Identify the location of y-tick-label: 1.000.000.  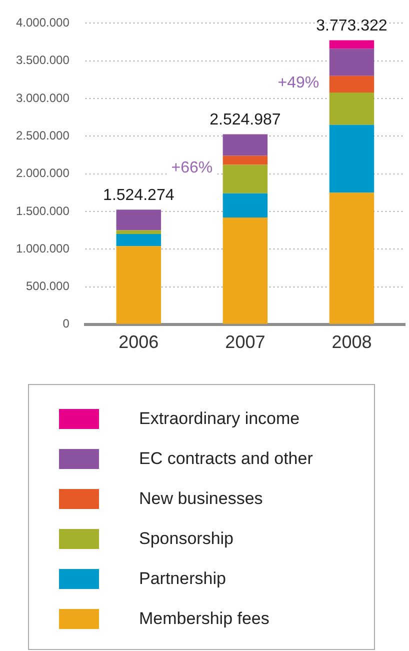
(43, 248).